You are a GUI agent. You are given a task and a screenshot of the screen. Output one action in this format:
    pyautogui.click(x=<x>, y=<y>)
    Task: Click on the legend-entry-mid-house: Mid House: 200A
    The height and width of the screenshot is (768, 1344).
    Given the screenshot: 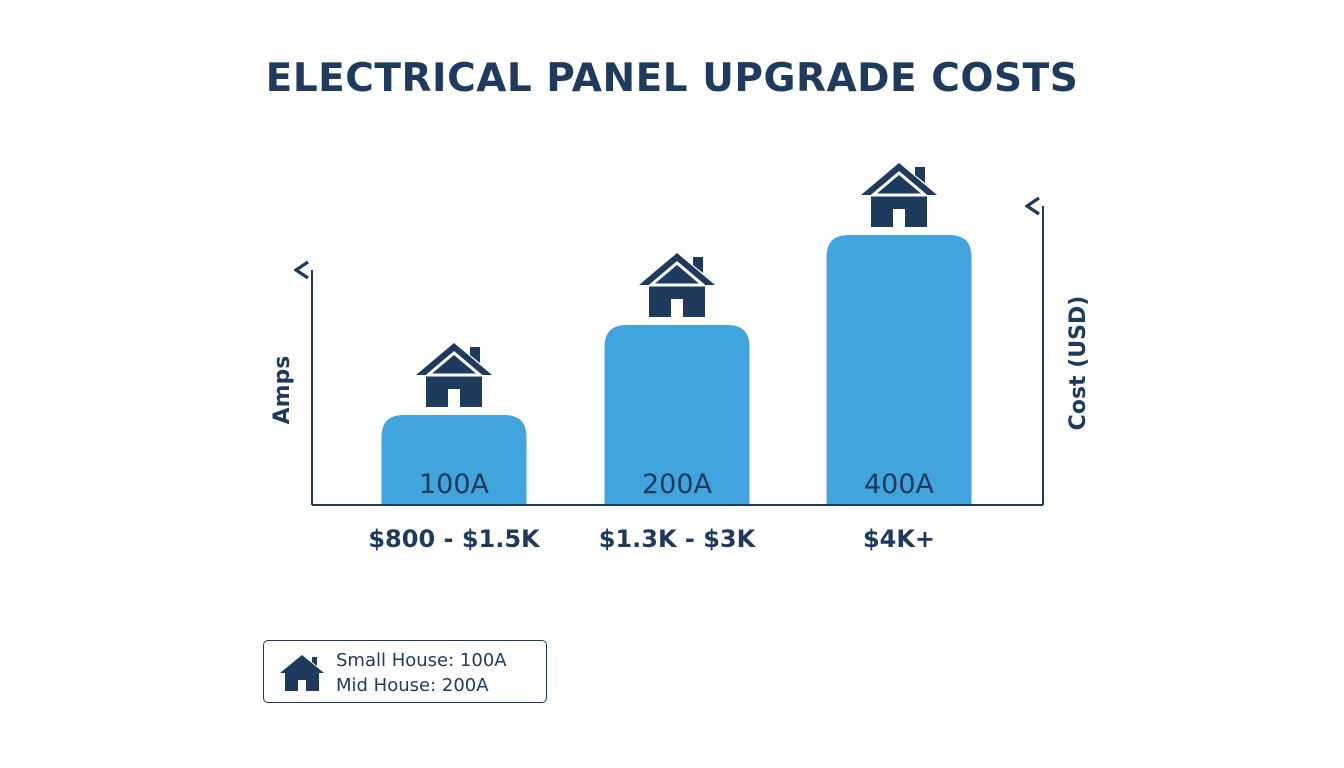 What is the action you would take?
    pyautogui.click(x=412, y=685)
    